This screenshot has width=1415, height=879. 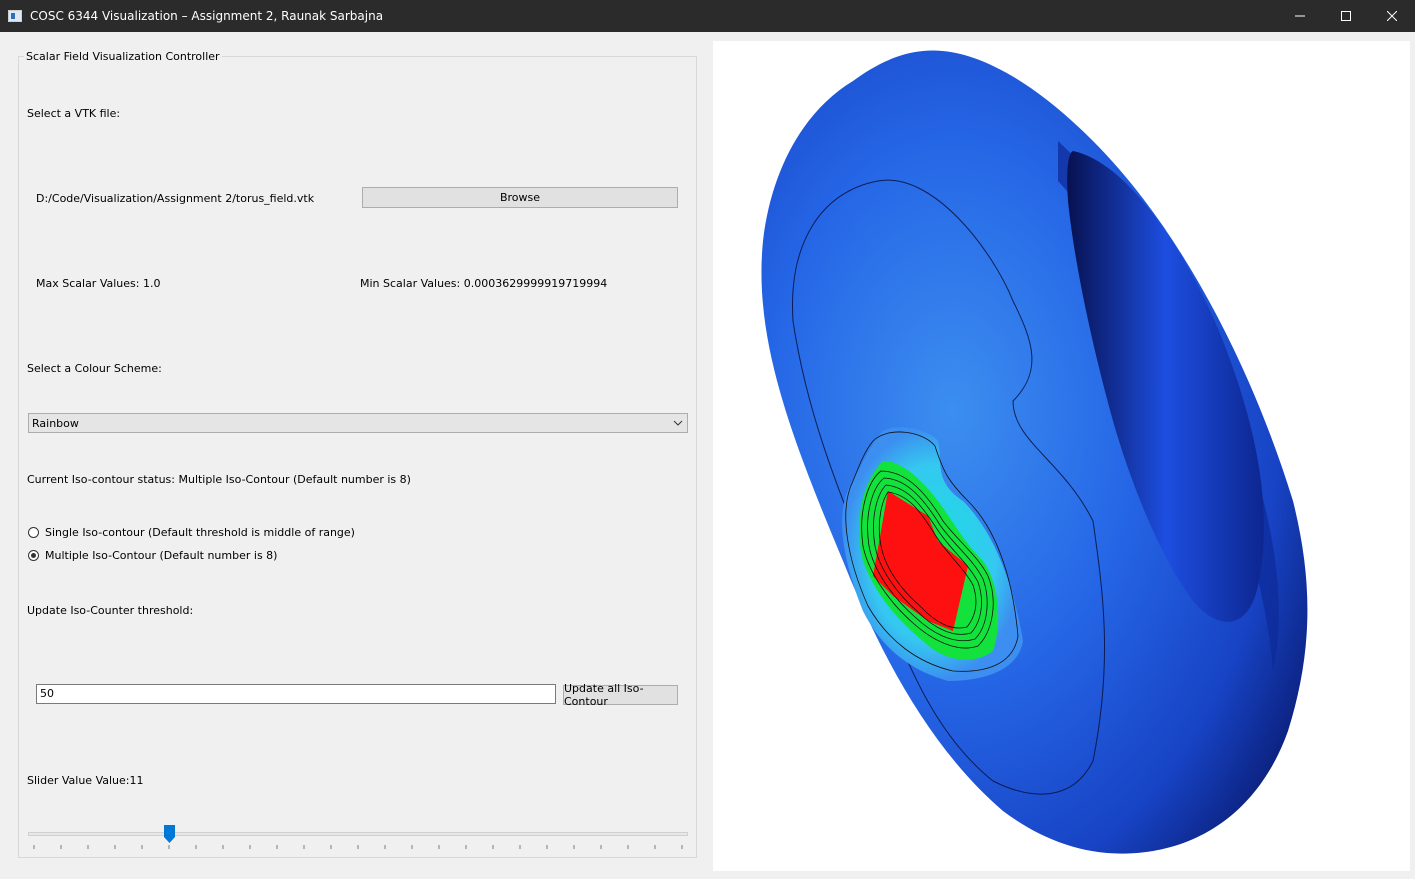 What do you see at coordinates (484, 283) in the screenshot?
I see `min-scalar-label: Min Scalar Values: 0.0003629999919719994` at bounding box center [484, 283].